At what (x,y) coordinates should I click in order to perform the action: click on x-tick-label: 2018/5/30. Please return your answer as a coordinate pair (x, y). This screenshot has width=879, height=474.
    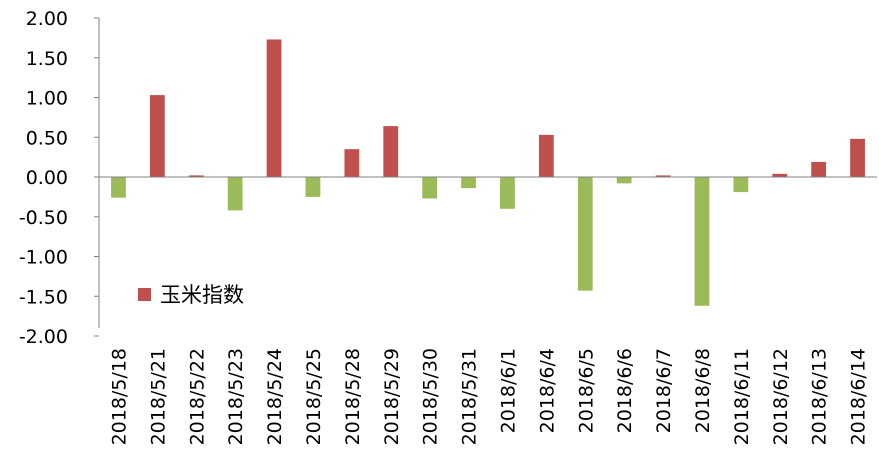
    Looking at the image, I should click on (431, 396).